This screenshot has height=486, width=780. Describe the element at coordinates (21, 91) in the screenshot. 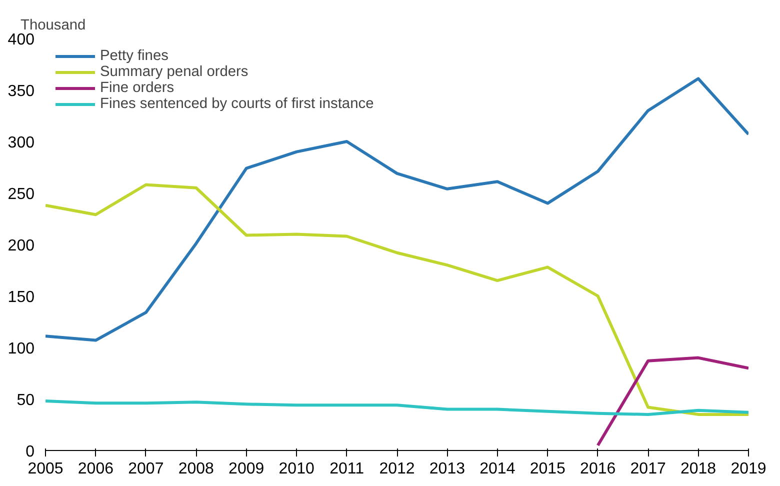

I see `y-tick-label: 350` at that location.